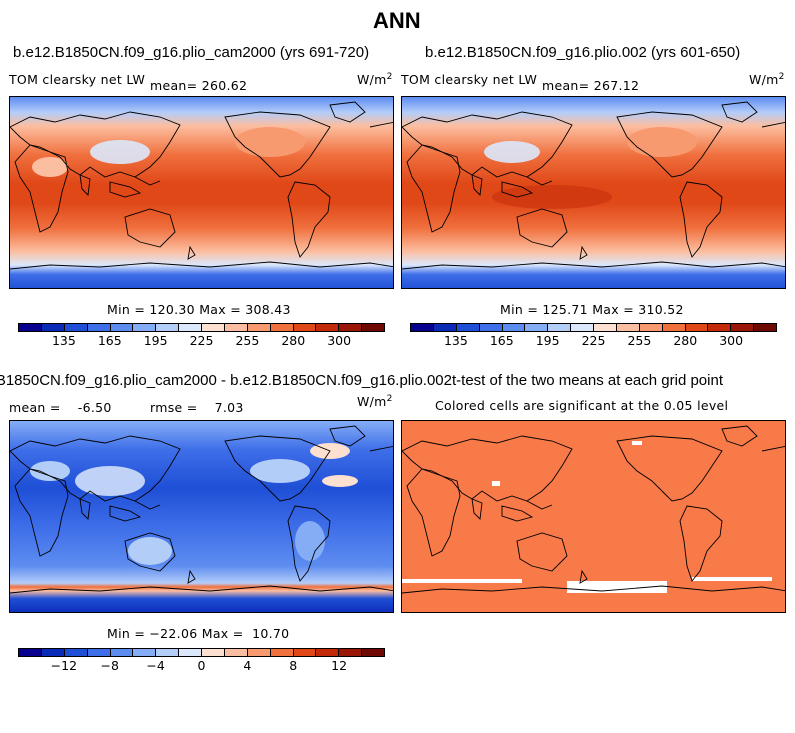 This screenshot has width=795, height=733. I want to click on panel4-map, so click(593, 516).